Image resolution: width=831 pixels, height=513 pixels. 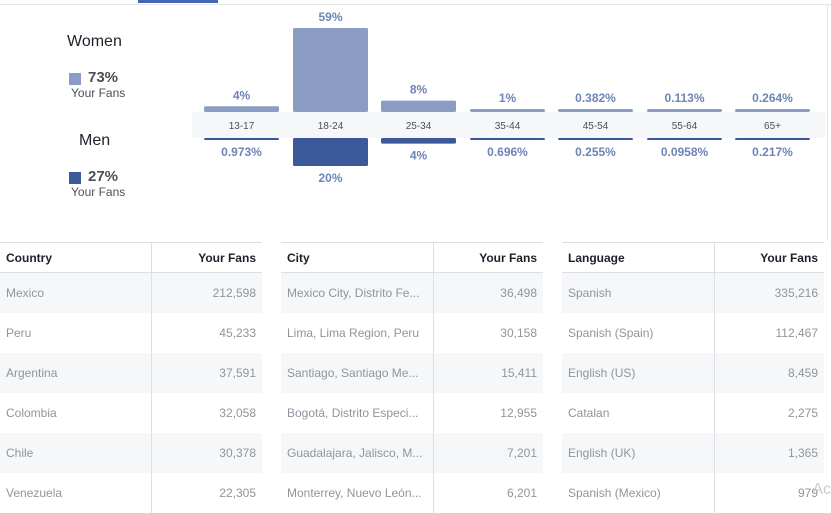 I want to click on table-row: Spanish 335,216, so click(x=693, y=292).